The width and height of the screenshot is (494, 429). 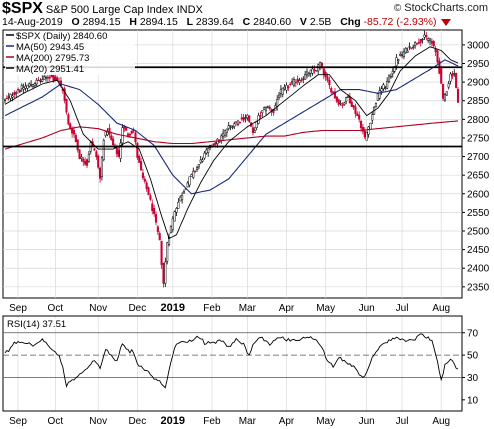 What do you see at coordinates (478, 287) in the screenshot?
I see `price-tick-label: 2350` at bounding box center [478, 287].